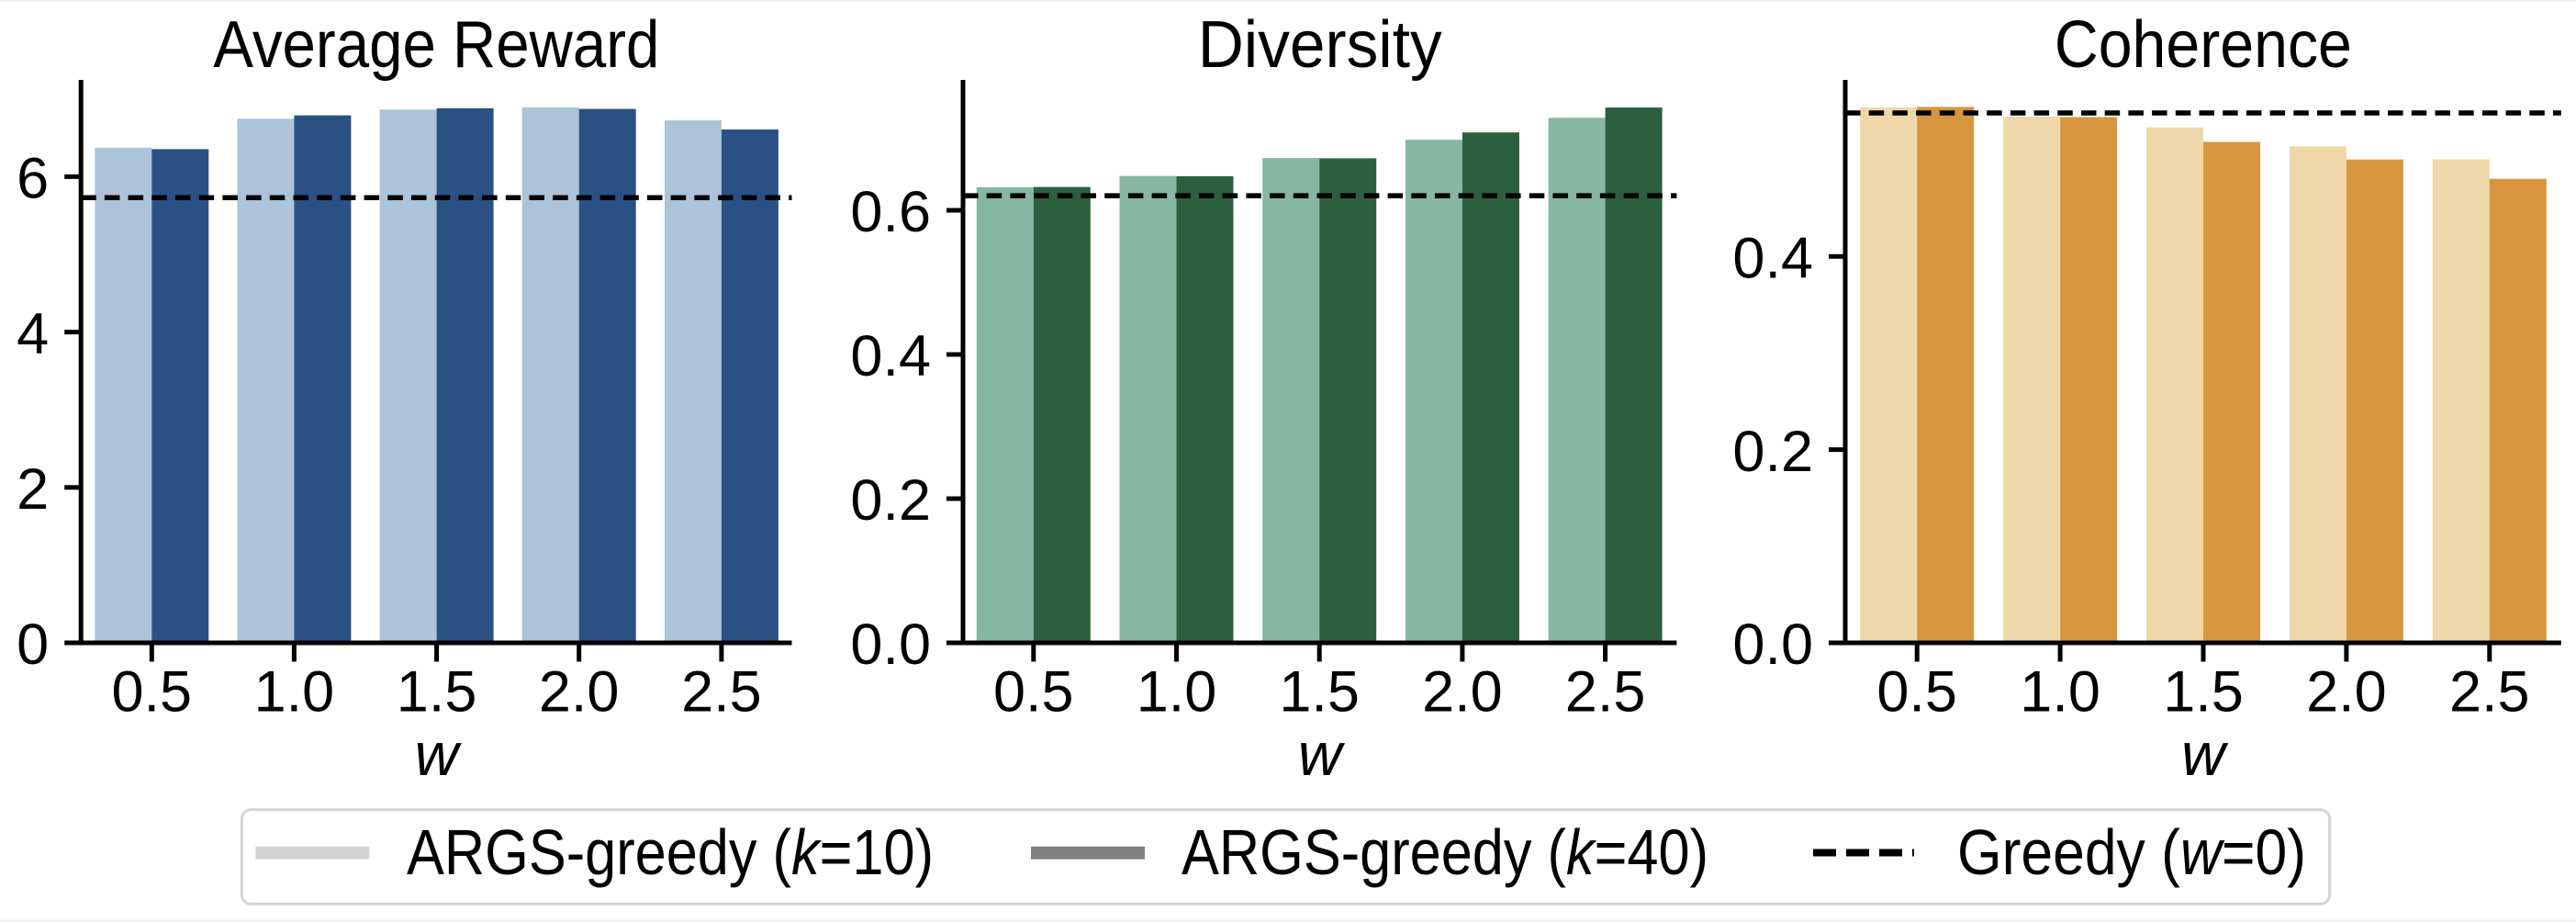  What do you see at coordinates (33, 489) in the screenshot?
I see `svg-text: 2` at bounding box center [33, 489].